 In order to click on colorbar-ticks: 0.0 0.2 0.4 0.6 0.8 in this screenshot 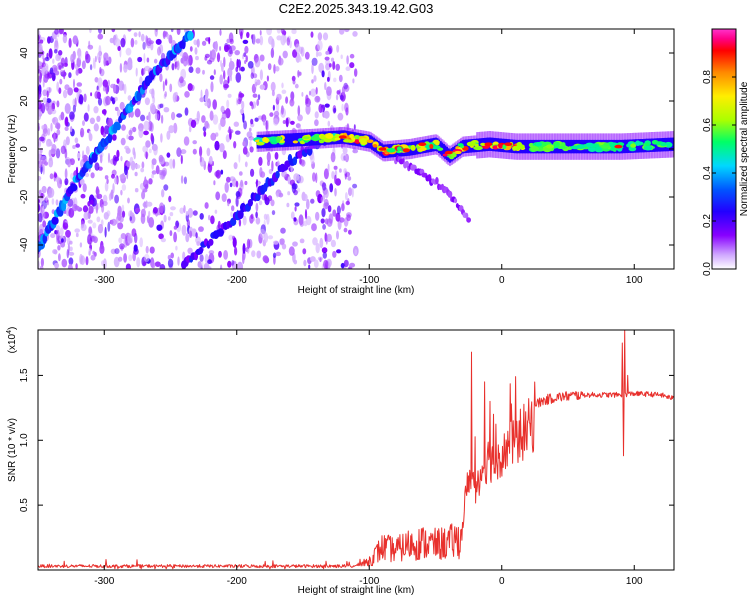, I will do `click(719, 173)`.